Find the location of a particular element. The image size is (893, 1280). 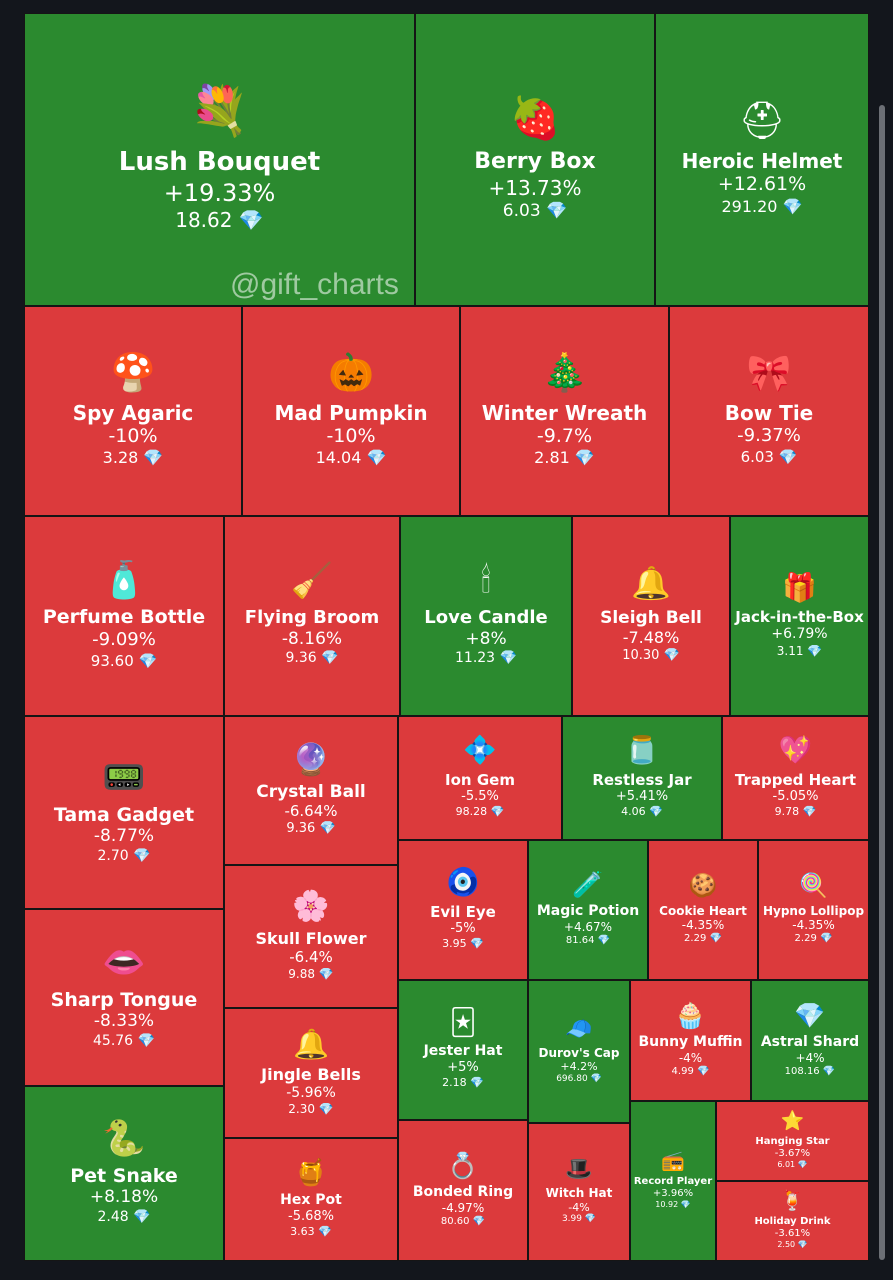

heroic-helmet-icon: ⛑ is located at coordinates (762, 121).